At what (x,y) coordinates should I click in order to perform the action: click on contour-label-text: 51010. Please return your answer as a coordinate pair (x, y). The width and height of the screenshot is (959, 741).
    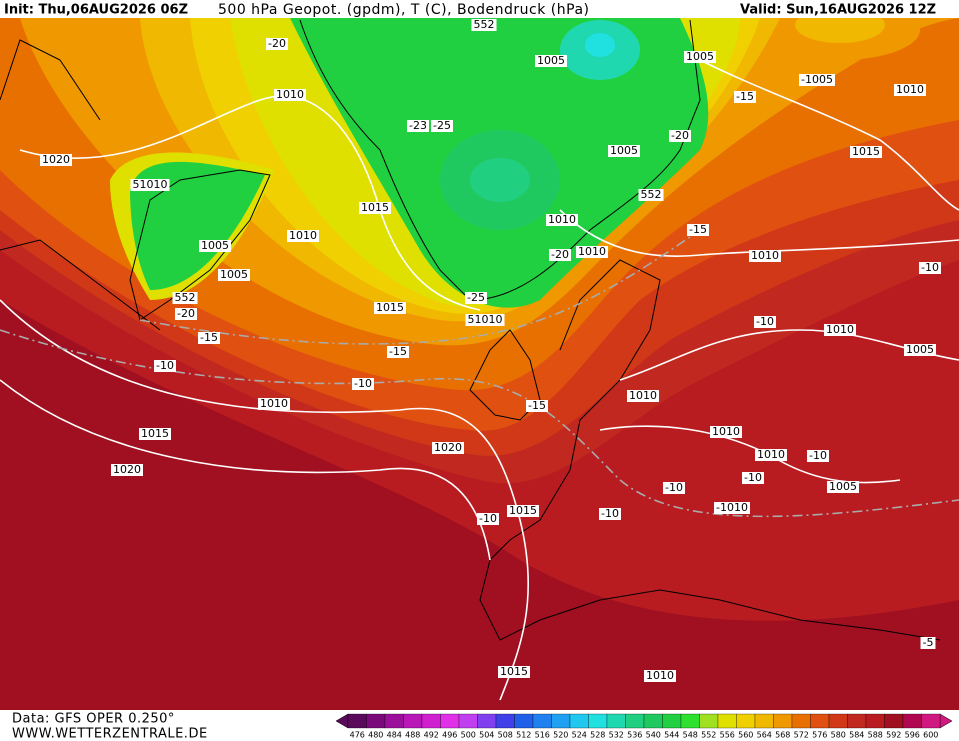
    Looking at the image, I should click on (150, 184).